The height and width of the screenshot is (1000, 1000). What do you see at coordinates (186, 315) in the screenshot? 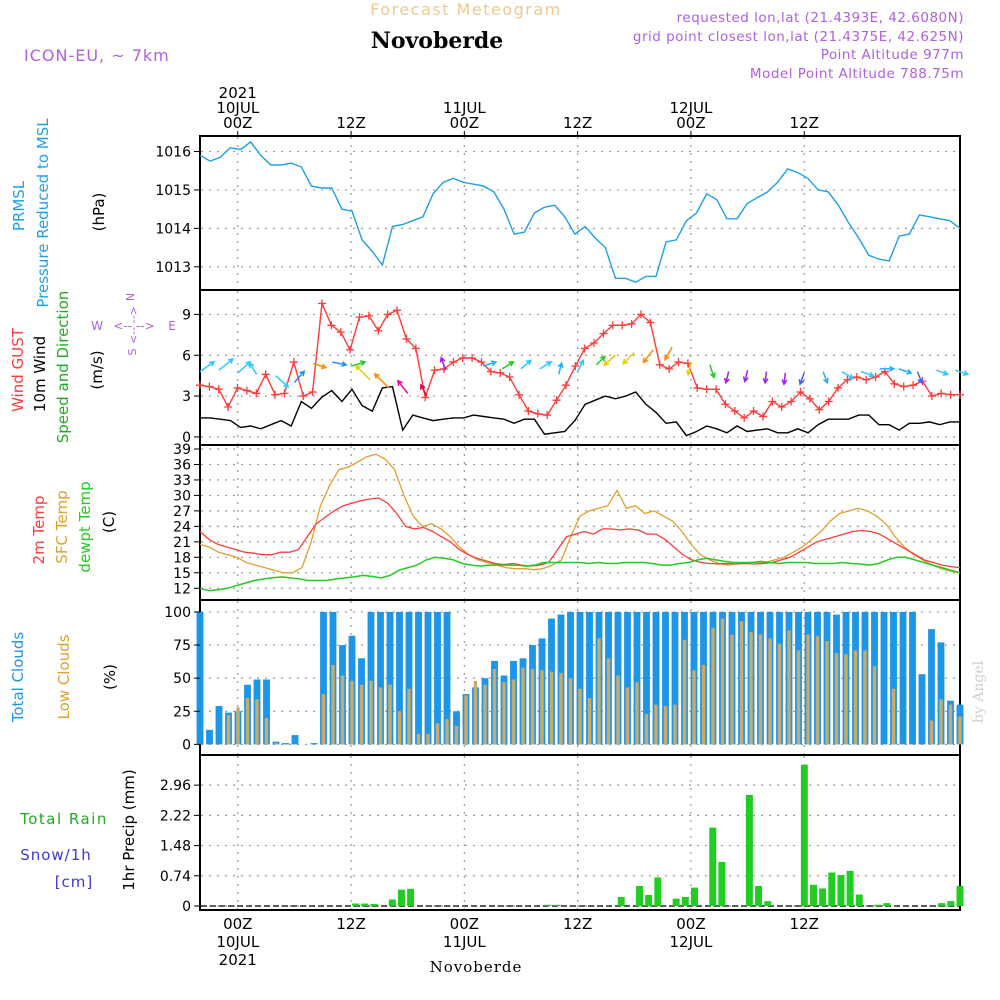
I see `y-tick-label: 9` at bounding box center [186, 315].